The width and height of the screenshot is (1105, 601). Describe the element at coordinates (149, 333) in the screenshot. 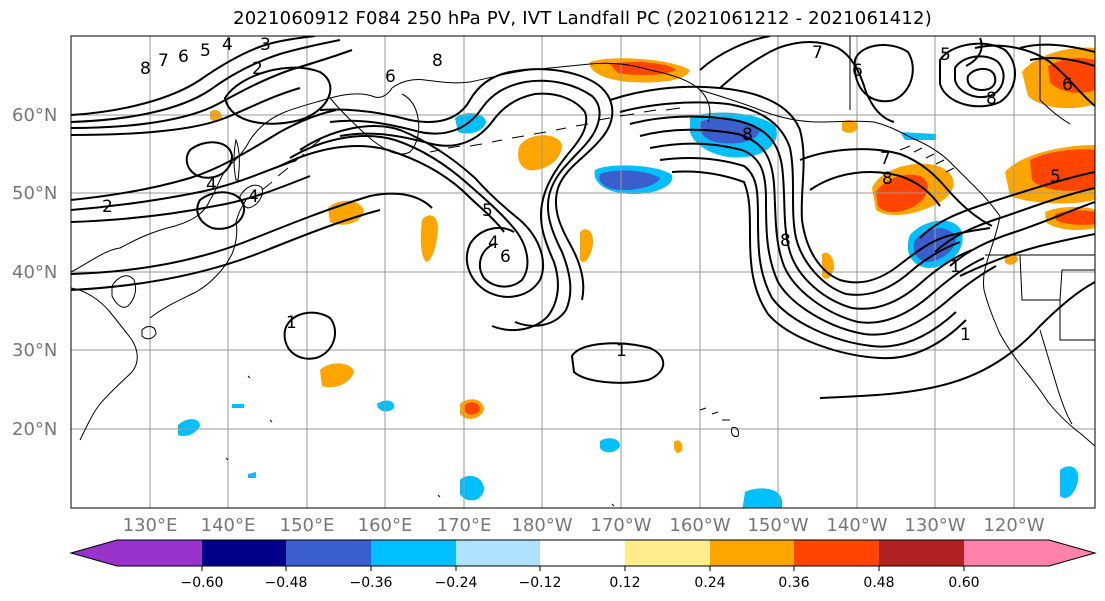

I see `coastline-kyushu` at that location.